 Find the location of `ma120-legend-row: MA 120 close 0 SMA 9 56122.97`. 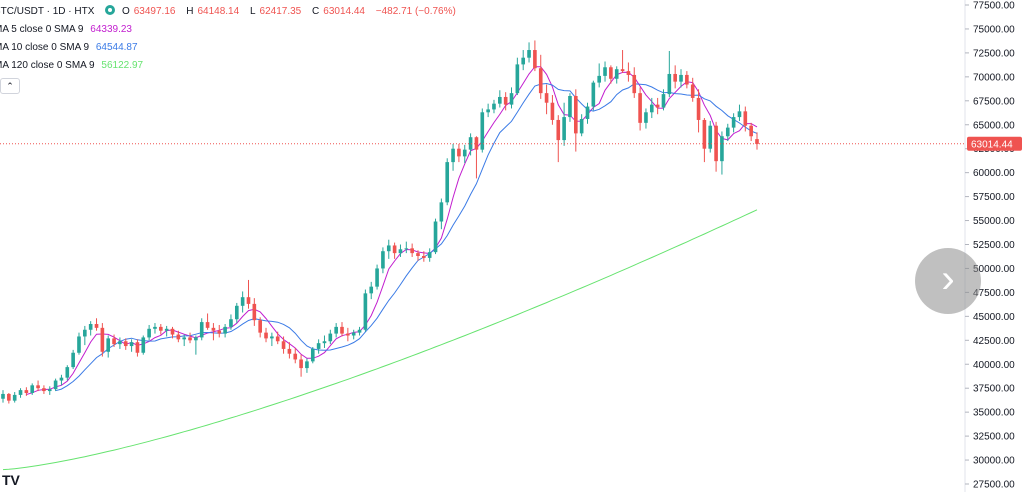

ma120-legend-row: MA 120 close 0 SMA 9 56122.97 is located at coordinates (73, 66).